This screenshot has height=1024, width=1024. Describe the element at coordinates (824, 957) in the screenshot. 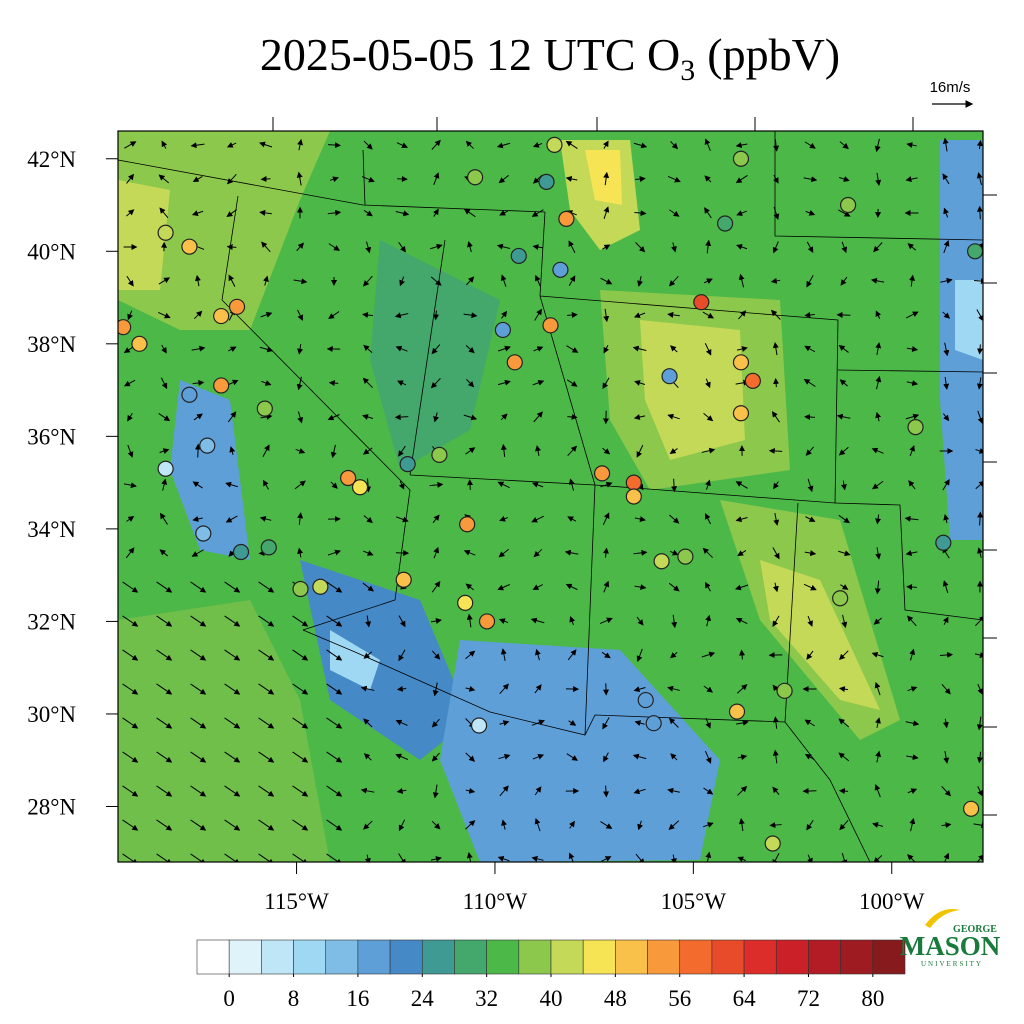

I see `colorbar-box` at that location.